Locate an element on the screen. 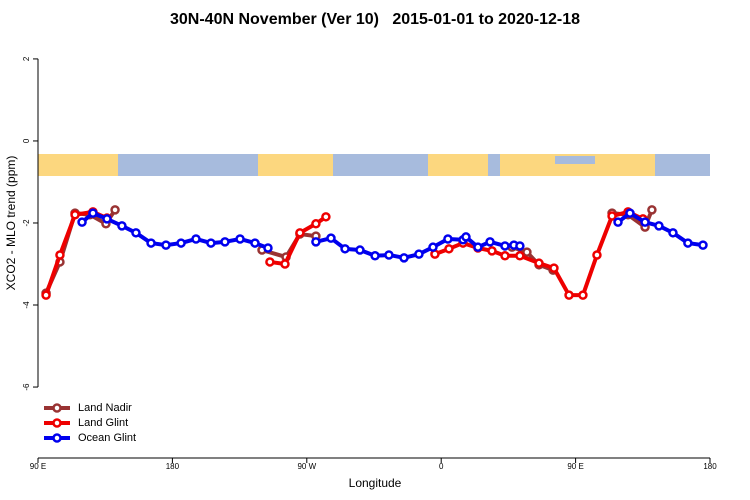 The height and width of the screenshot is (500, 750). y-tick-label: -6 is located at coordinates (26, 387).